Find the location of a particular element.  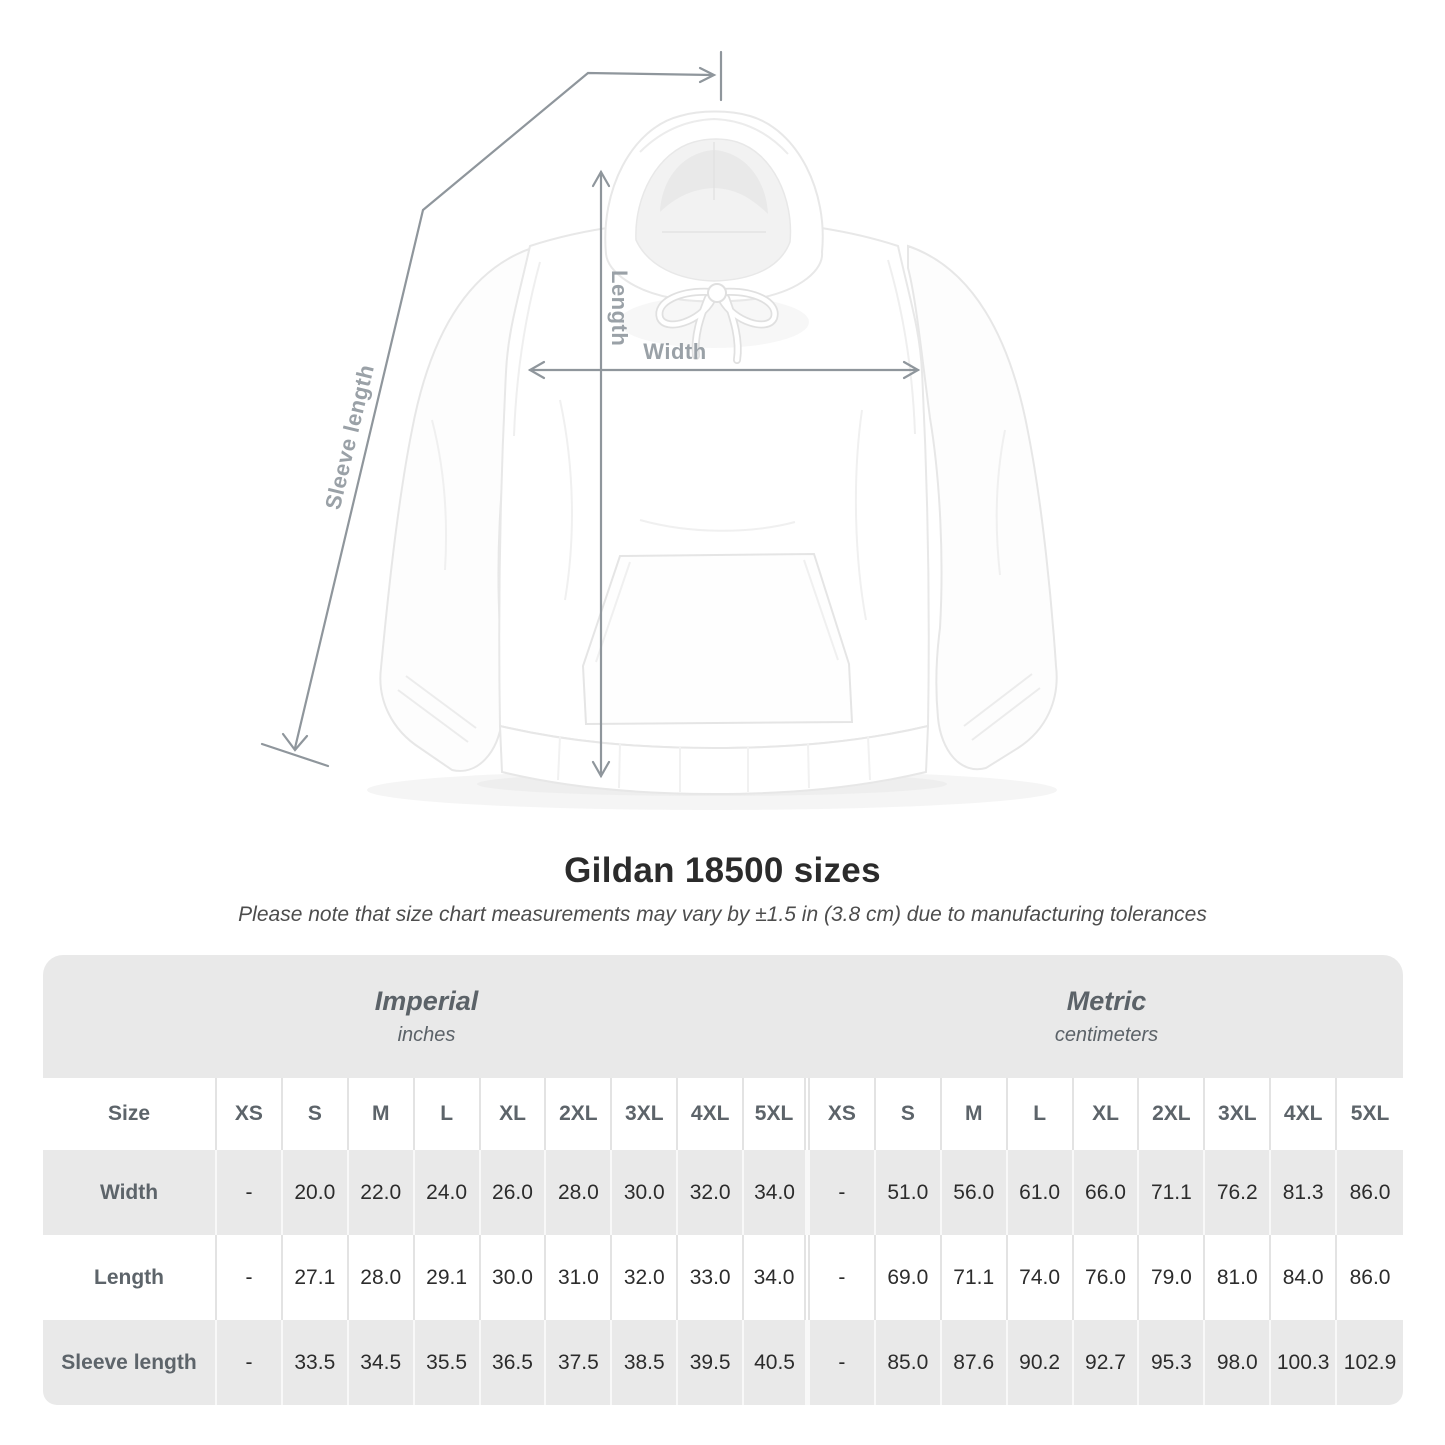

width-metric-value: 51.0 is located at coordinates (909, 1192).